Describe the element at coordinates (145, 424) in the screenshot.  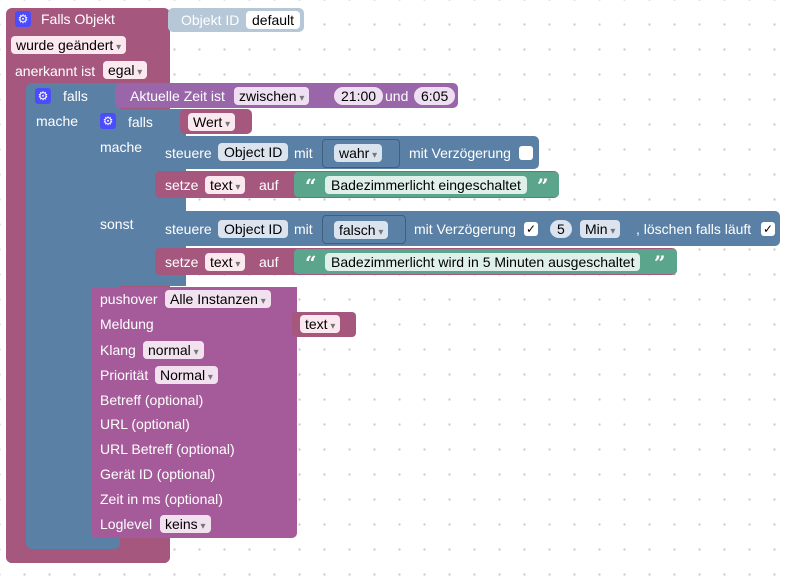
I see `pushover-url: URL (optional)` at that location.